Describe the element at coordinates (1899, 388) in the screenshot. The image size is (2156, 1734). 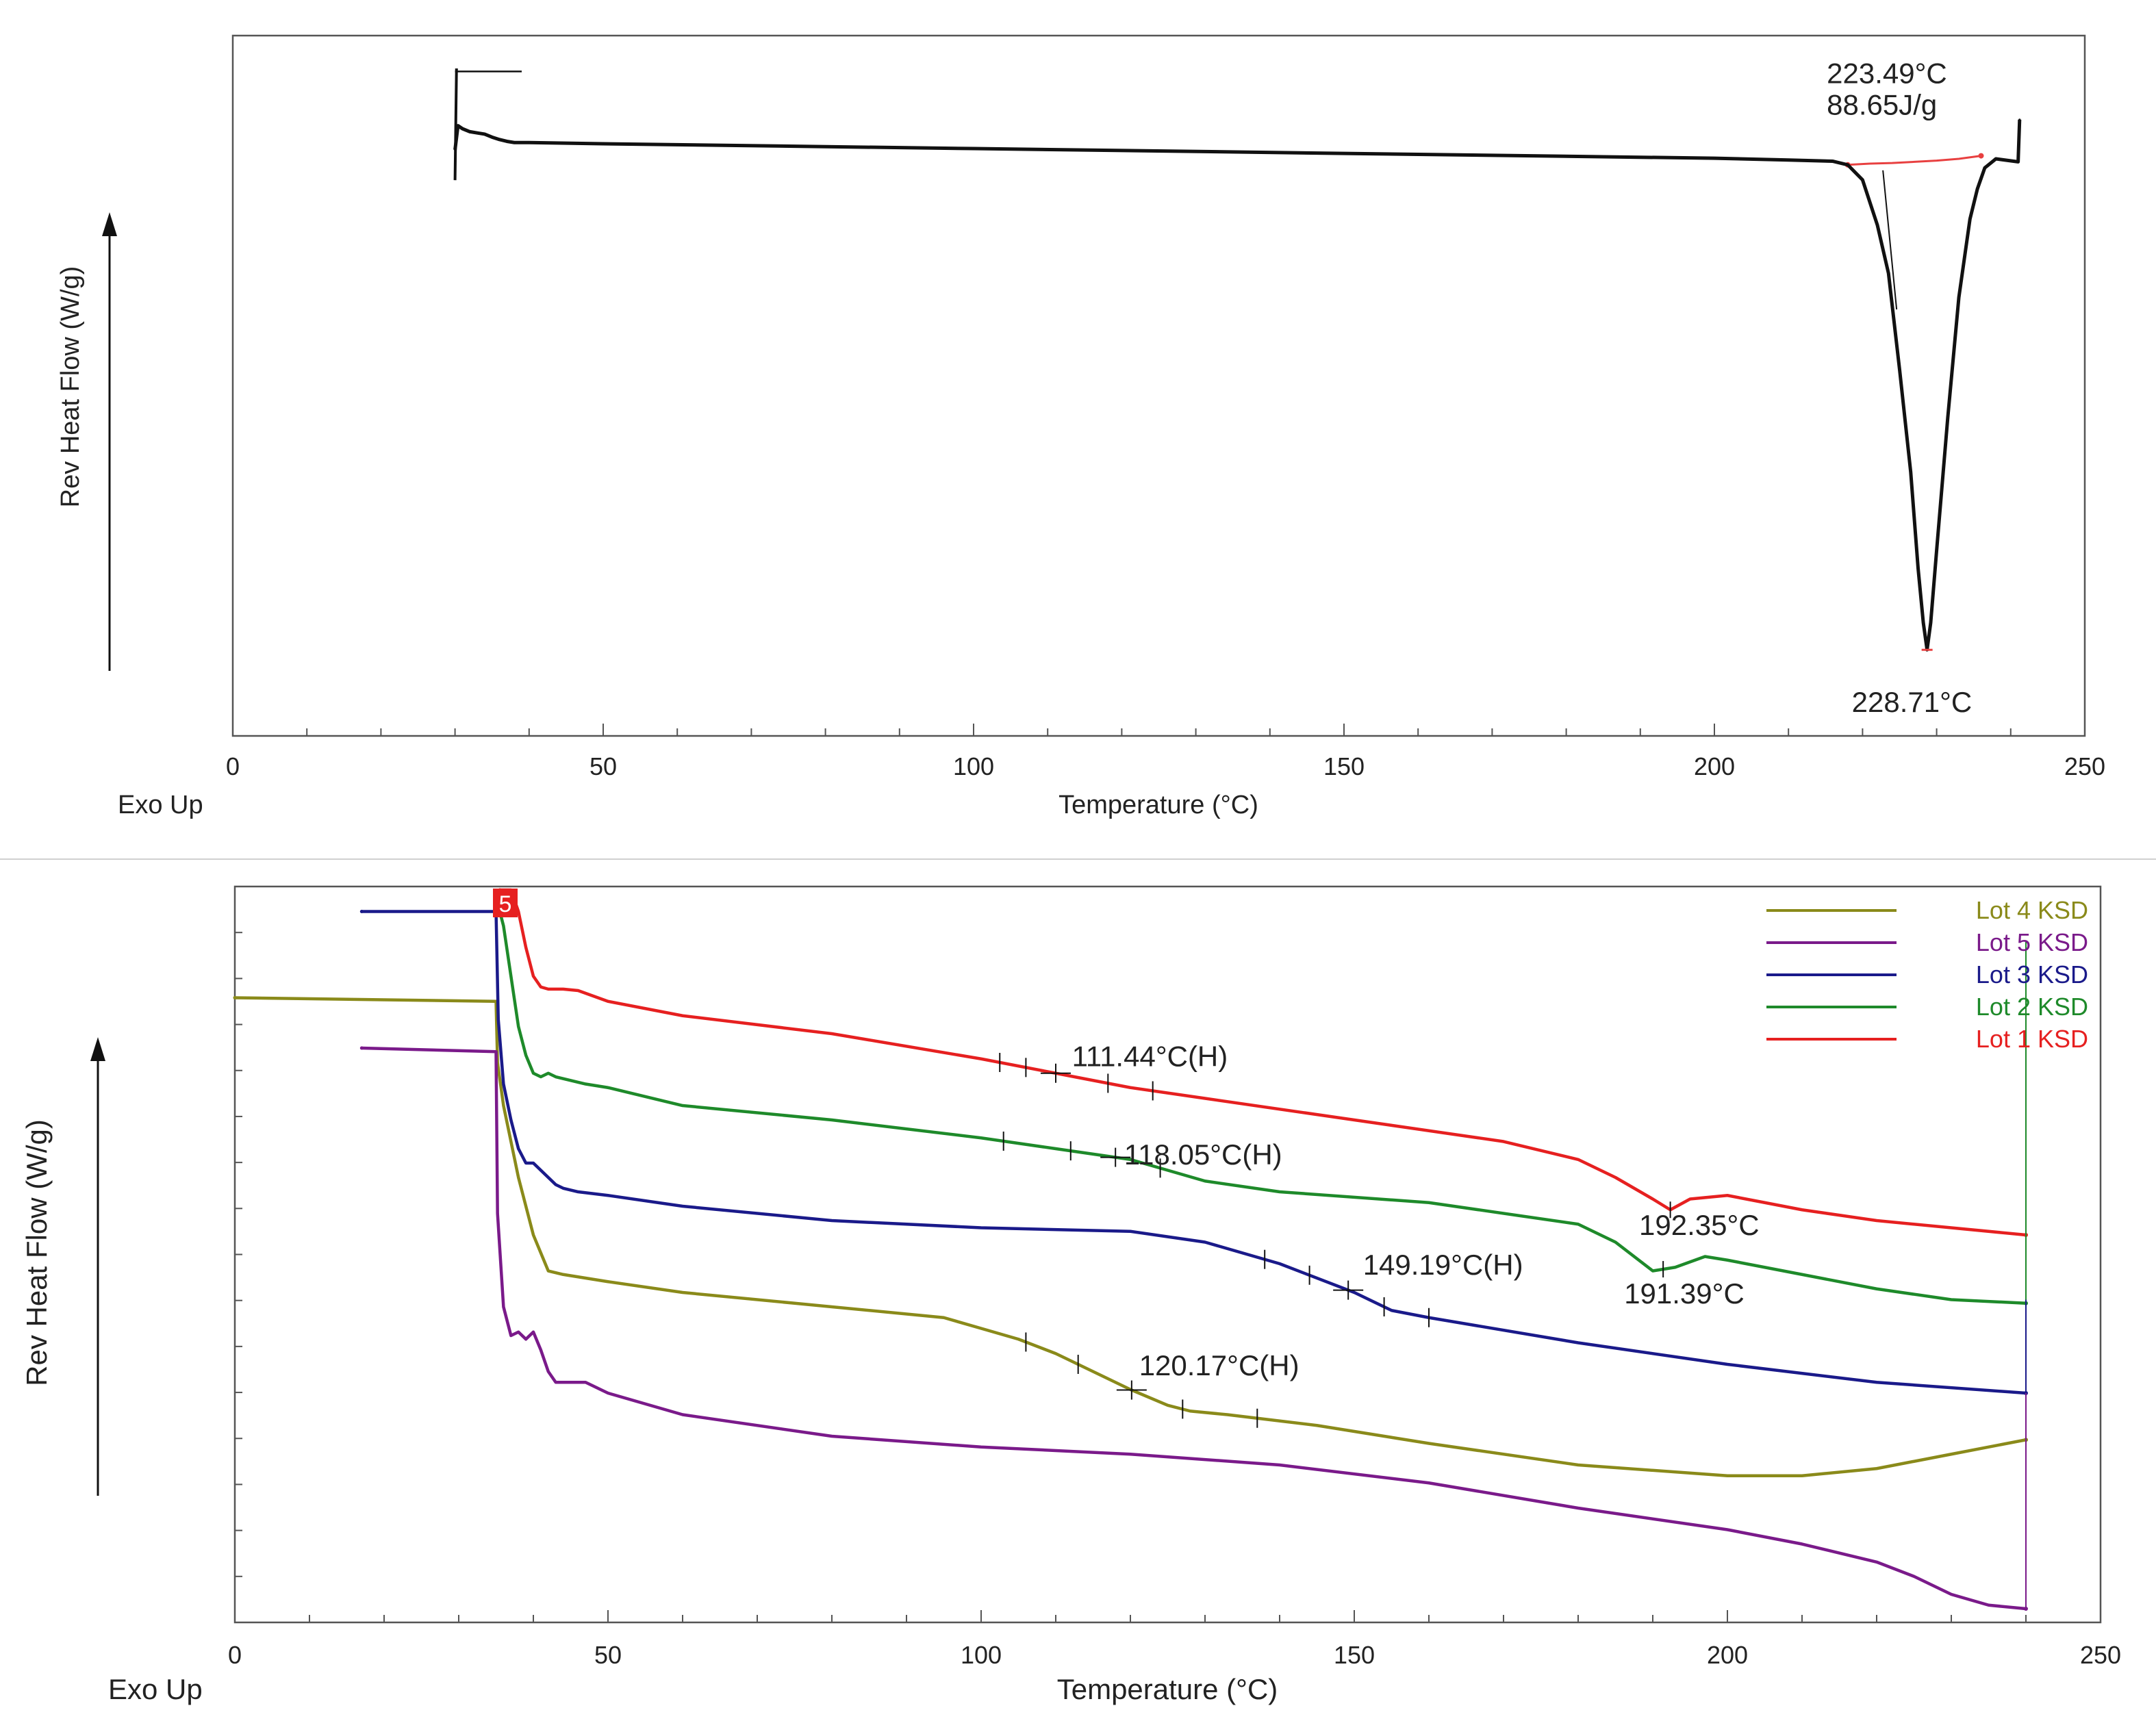
I see `top-annotations: 223.49°C 88.65J/g 228.71°C` at that location.